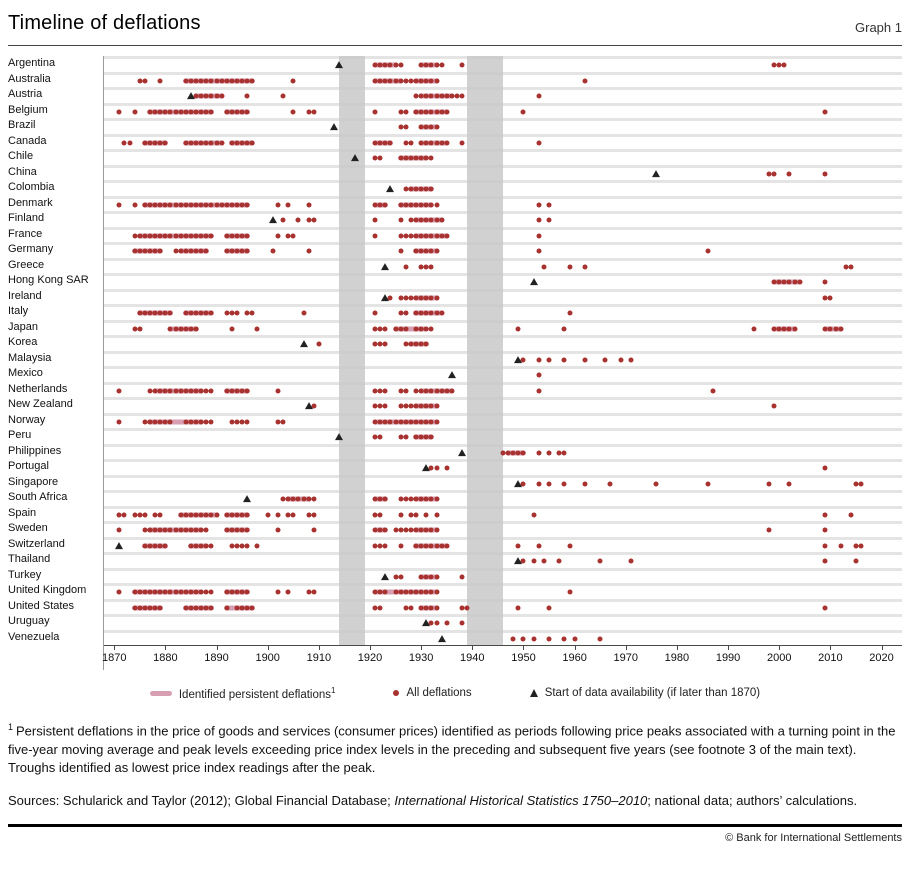 The image size is (910, 884). What do you see at coordinates (503, 172) in the screenshot?
I see `country-row-china` at bounding box center [503, 172].